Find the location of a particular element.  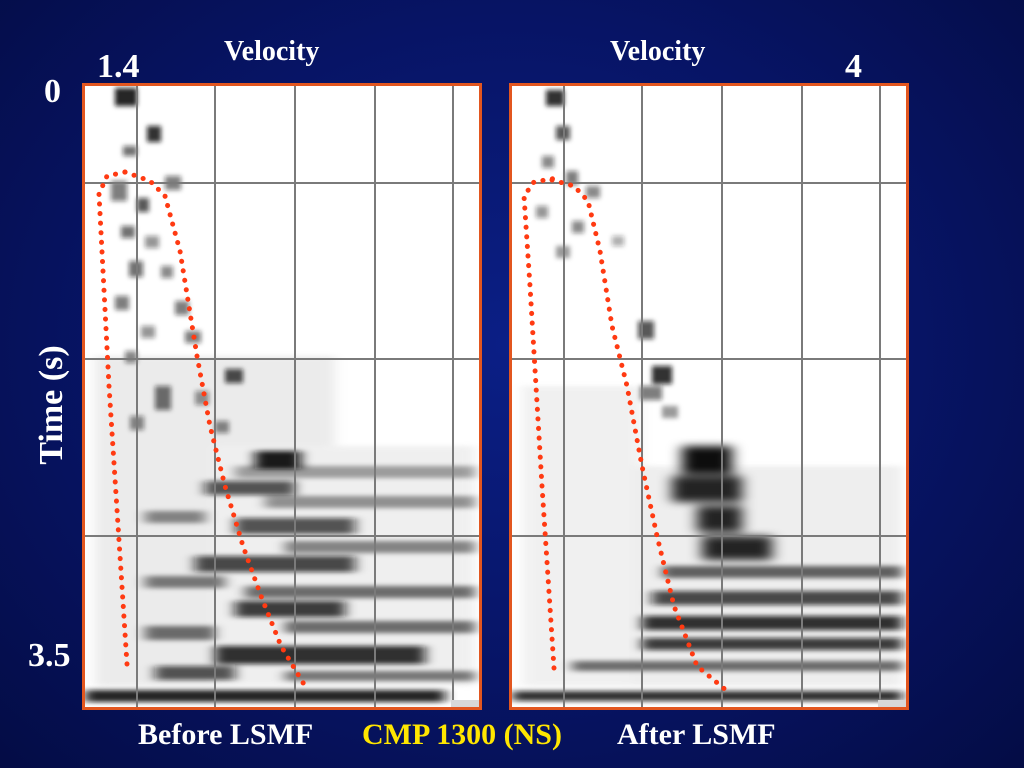

velocity-min-label: 1.4 is located at coordinates (118, 66).